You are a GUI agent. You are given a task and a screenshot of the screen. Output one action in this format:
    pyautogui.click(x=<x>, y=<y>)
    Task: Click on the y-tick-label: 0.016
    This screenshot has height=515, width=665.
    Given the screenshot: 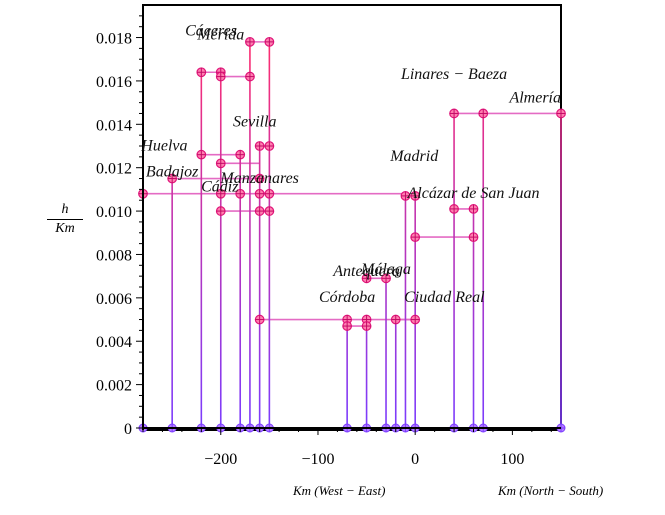 What is the action you would take?
    pyautogui.click(x=114, y=82)
    